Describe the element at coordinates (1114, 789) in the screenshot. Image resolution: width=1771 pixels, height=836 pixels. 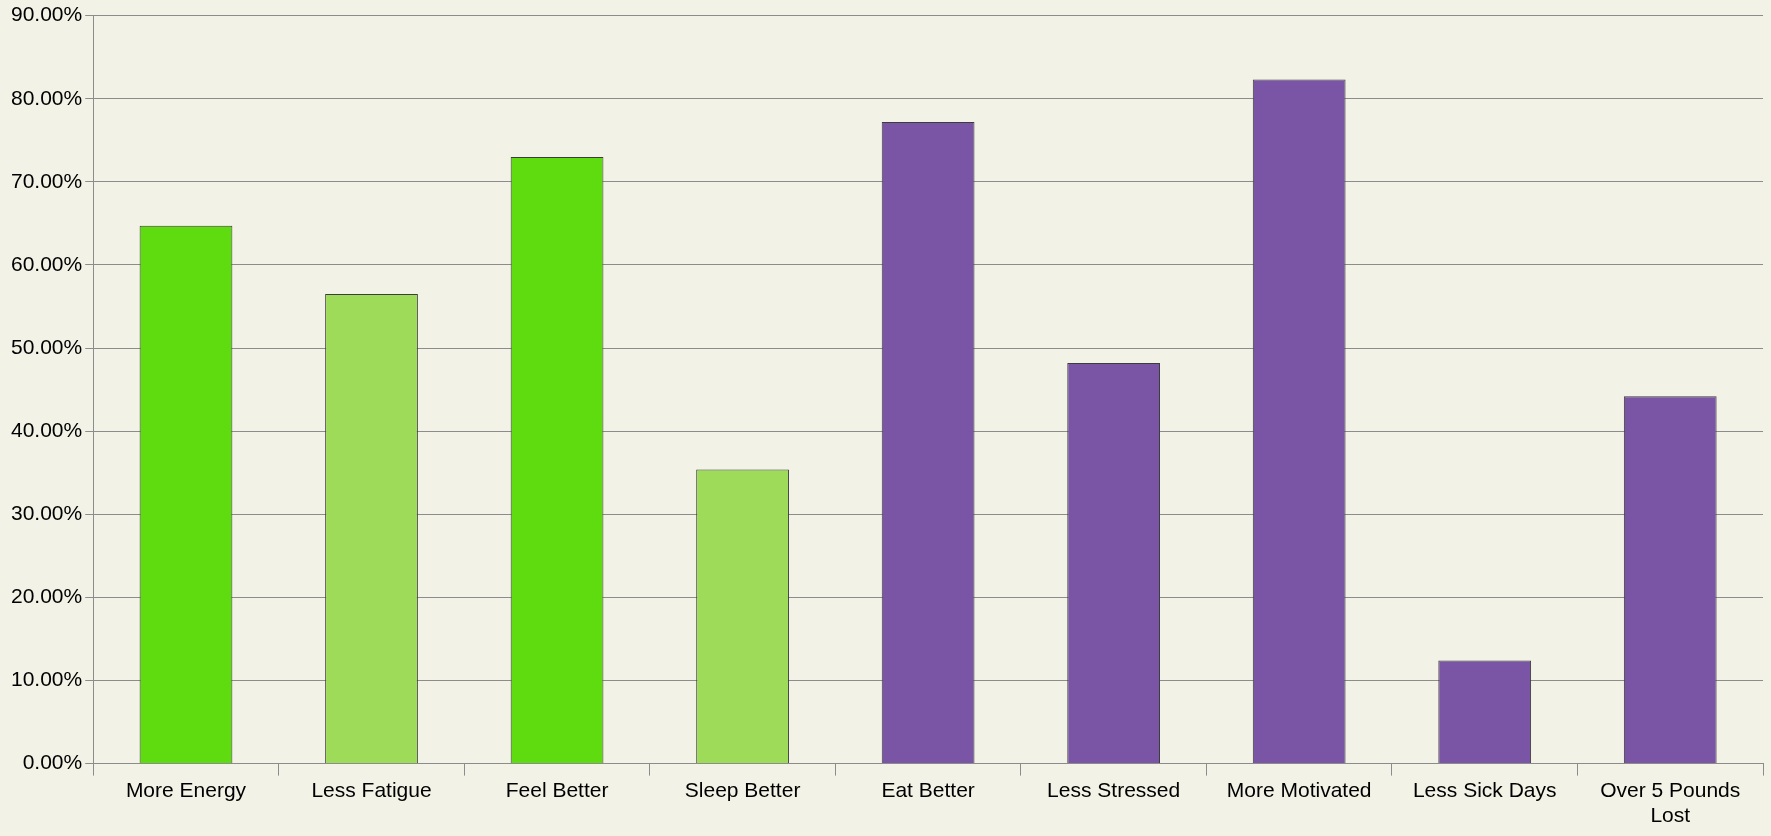
I see `x-tick-label: Less Stressed` at that location.